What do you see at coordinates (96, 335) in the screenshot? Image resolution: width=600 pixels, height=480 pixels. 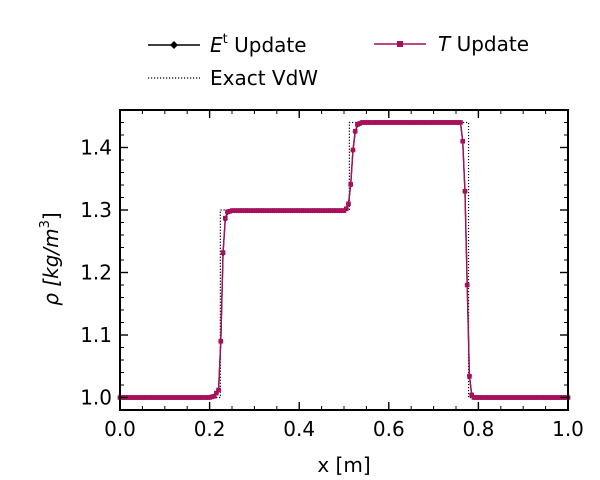 I see `y-tick-label: 1.1` at bounding box center [96, 335].